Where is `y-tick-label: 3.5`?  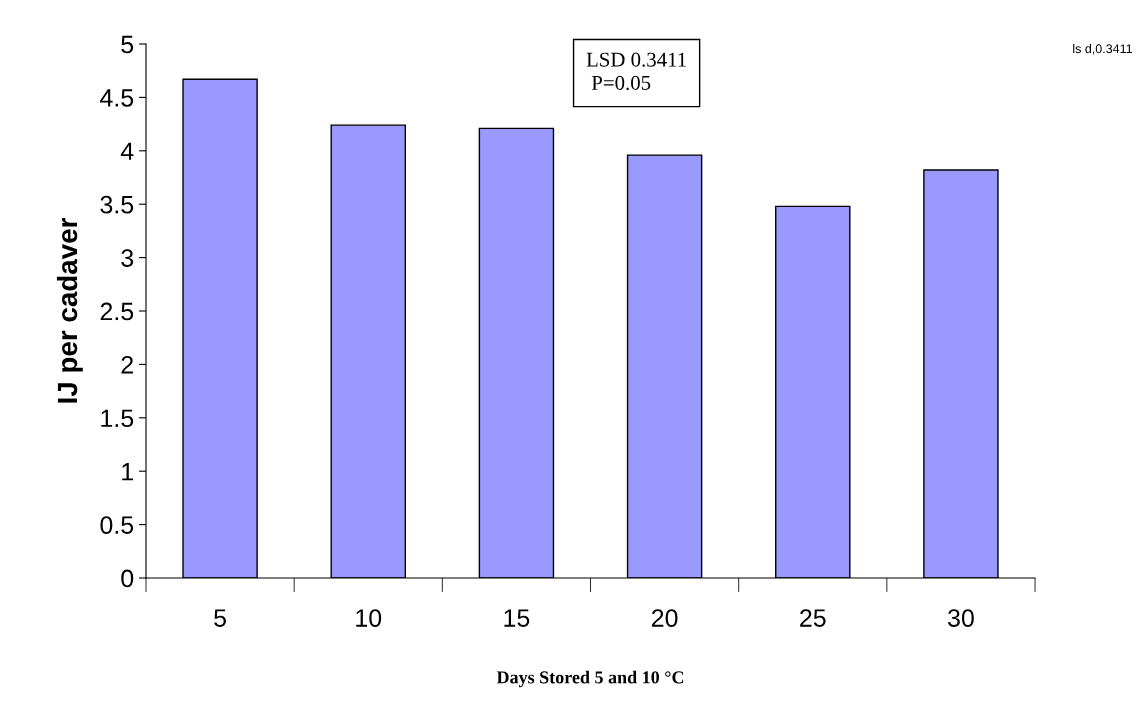
y-tick-label: 3.5 is located at coordinates (117, 204).